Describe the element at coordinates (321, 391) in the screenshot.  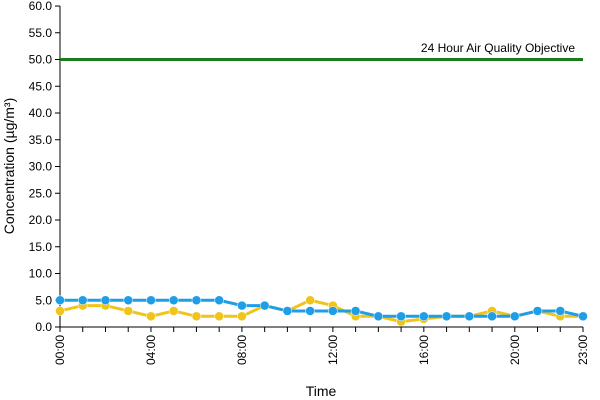
I see `x-axis-title: Time` at that location.